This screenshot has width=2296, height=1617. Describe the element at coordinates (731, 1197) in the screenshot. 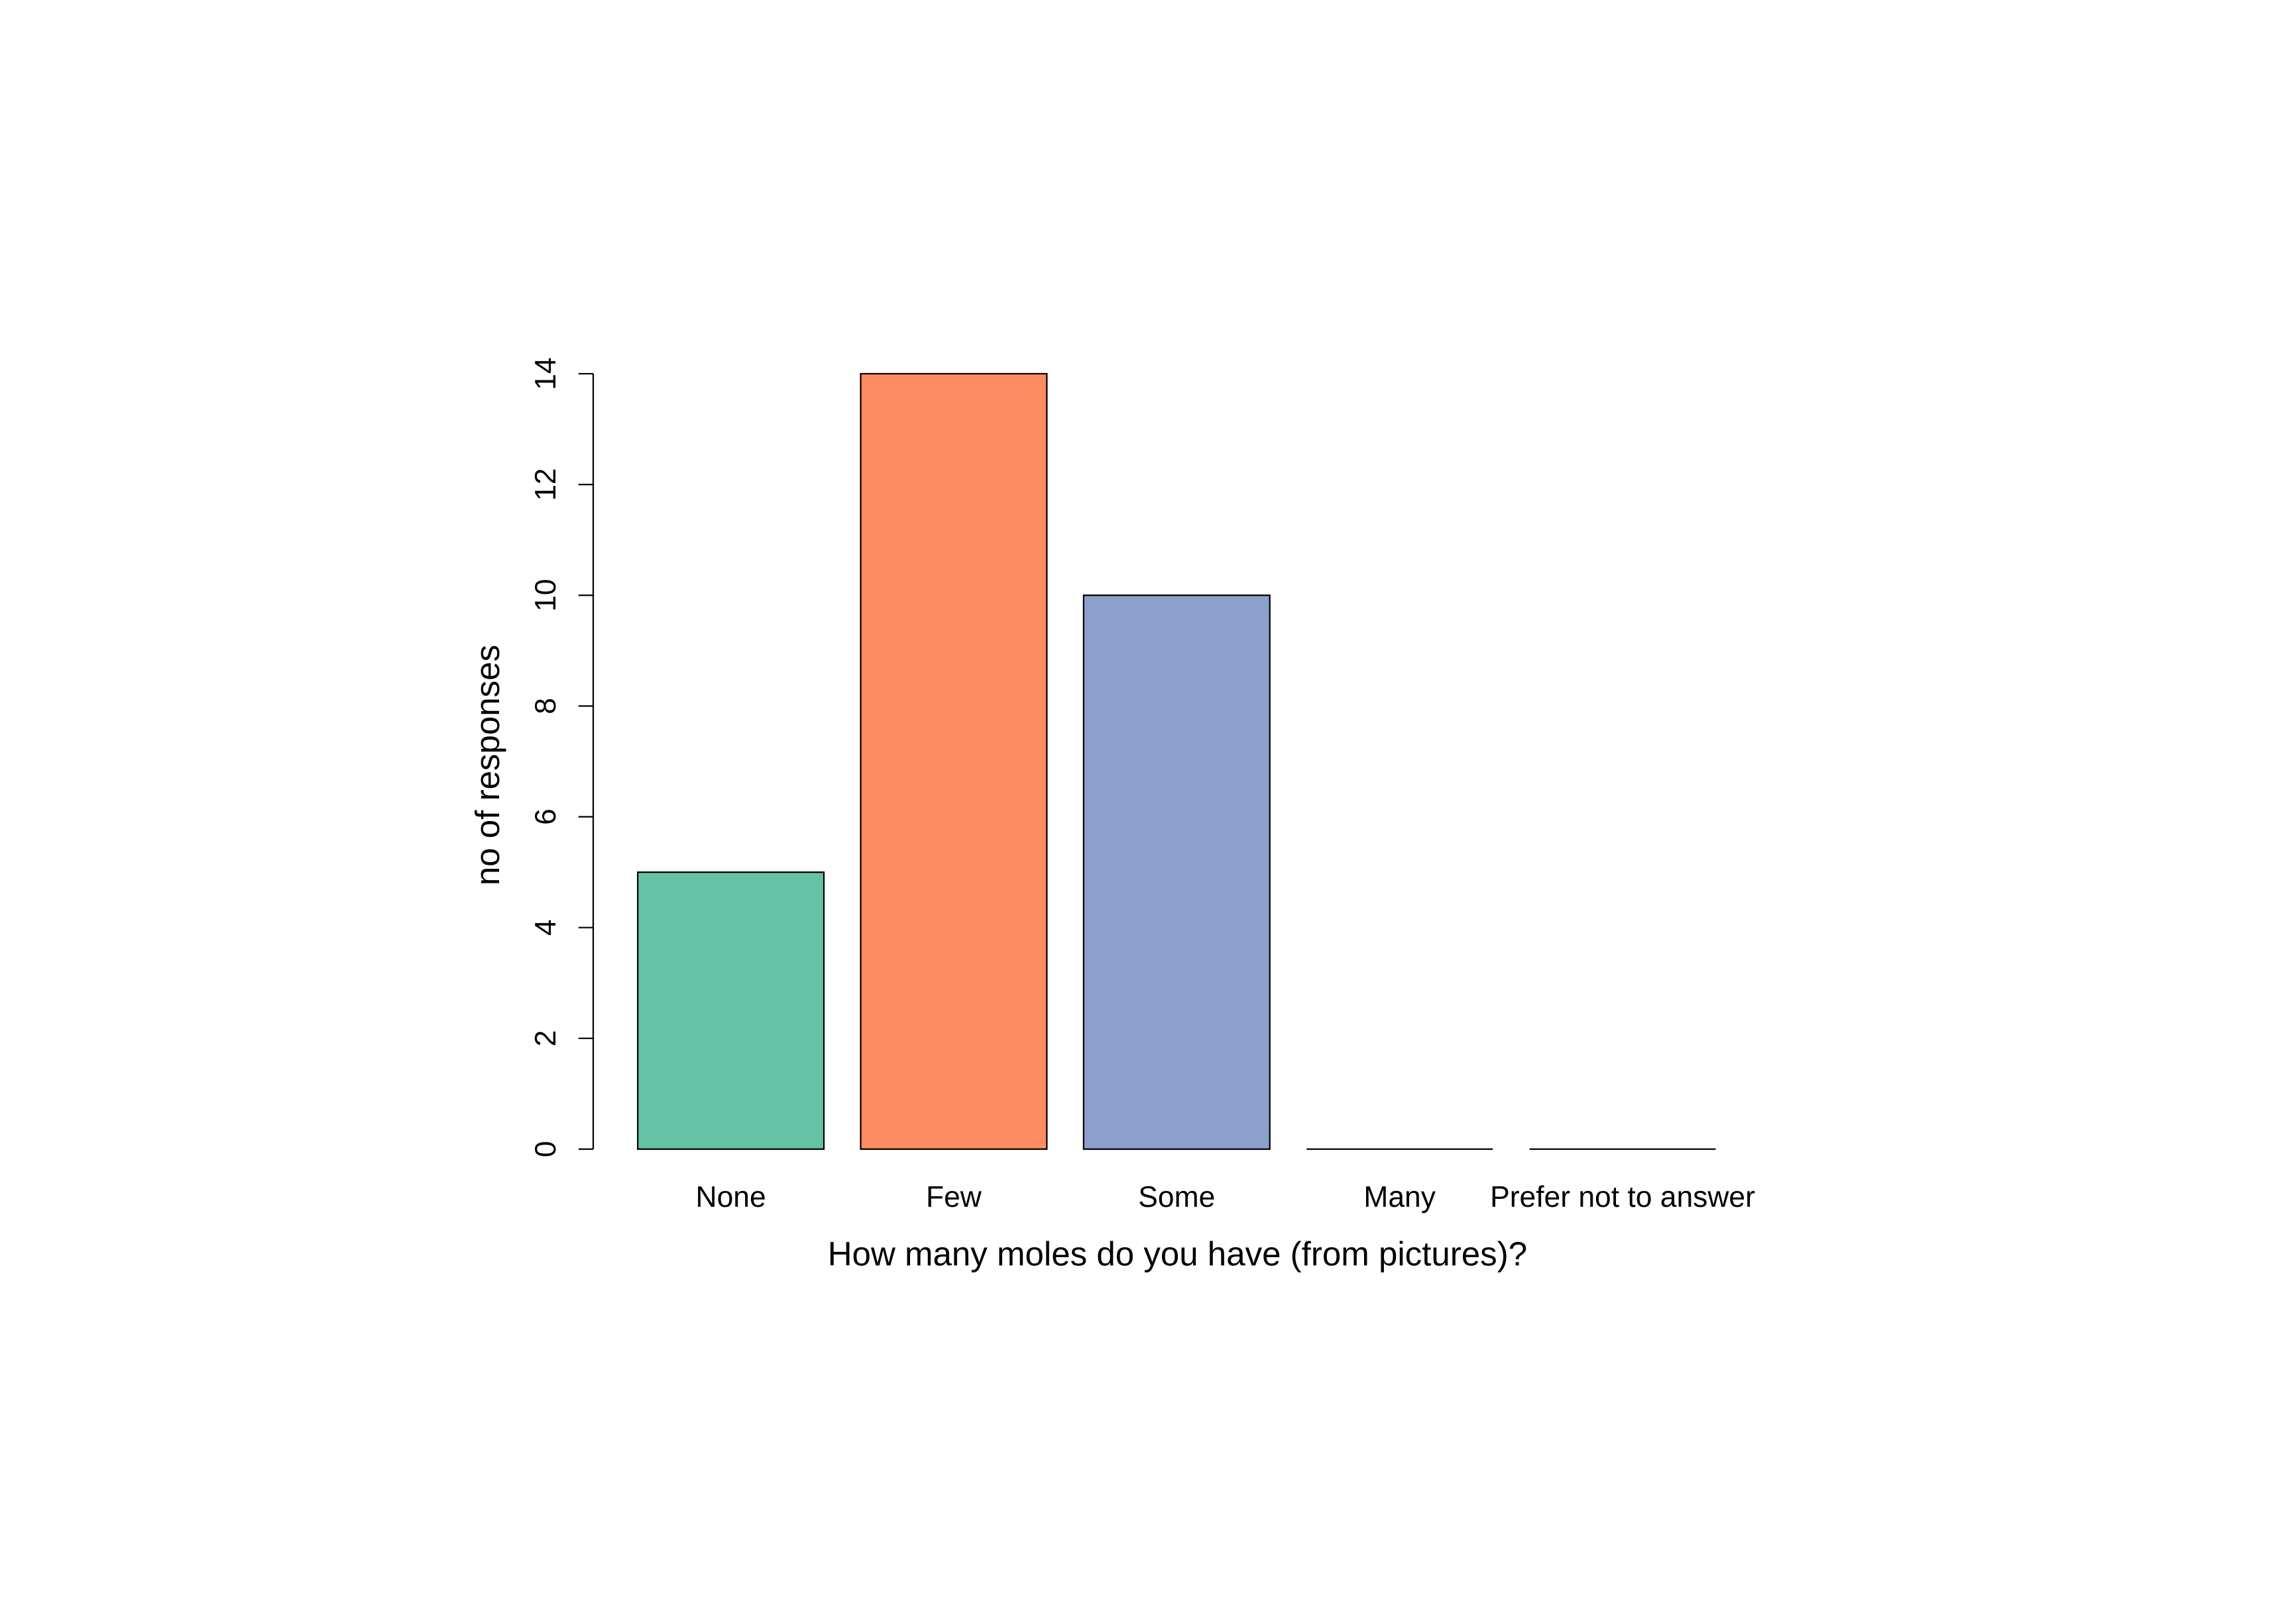

I see `x-tick-label: None` at that location.